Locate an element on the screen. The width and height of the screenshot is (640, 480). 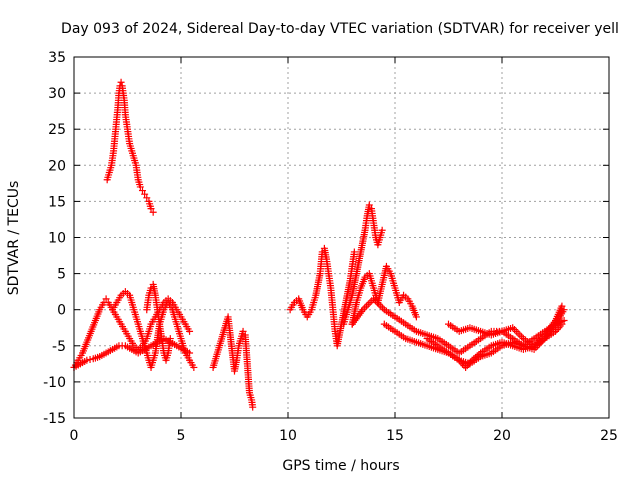
x-axis-label: GPS time / hours is located at coordinates (340, 466).